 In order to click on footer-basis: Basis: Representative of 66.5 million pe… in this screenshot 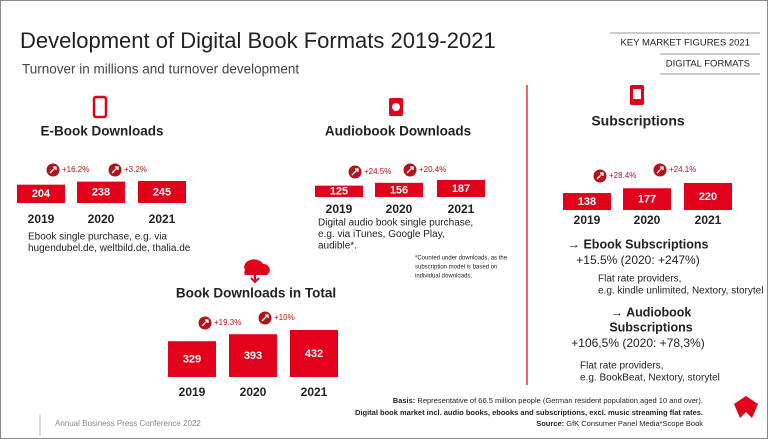, I will do `click(548, 400)`.